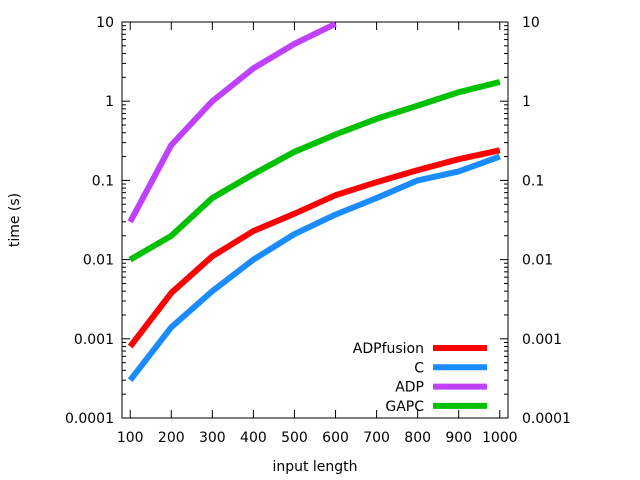  I want to click on x-tick-label: 1000, so click(500, 438).